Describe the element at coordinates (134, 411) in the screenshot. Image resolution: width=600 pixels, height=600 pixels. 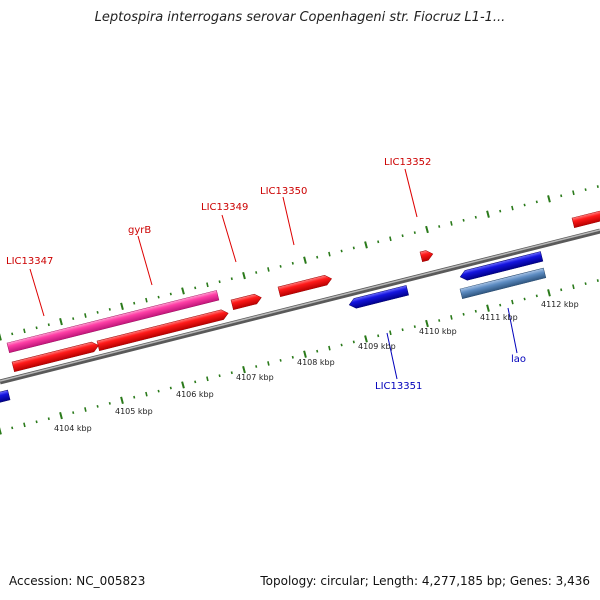
I see `scale-label-4105: 4105 kbp` at that location.